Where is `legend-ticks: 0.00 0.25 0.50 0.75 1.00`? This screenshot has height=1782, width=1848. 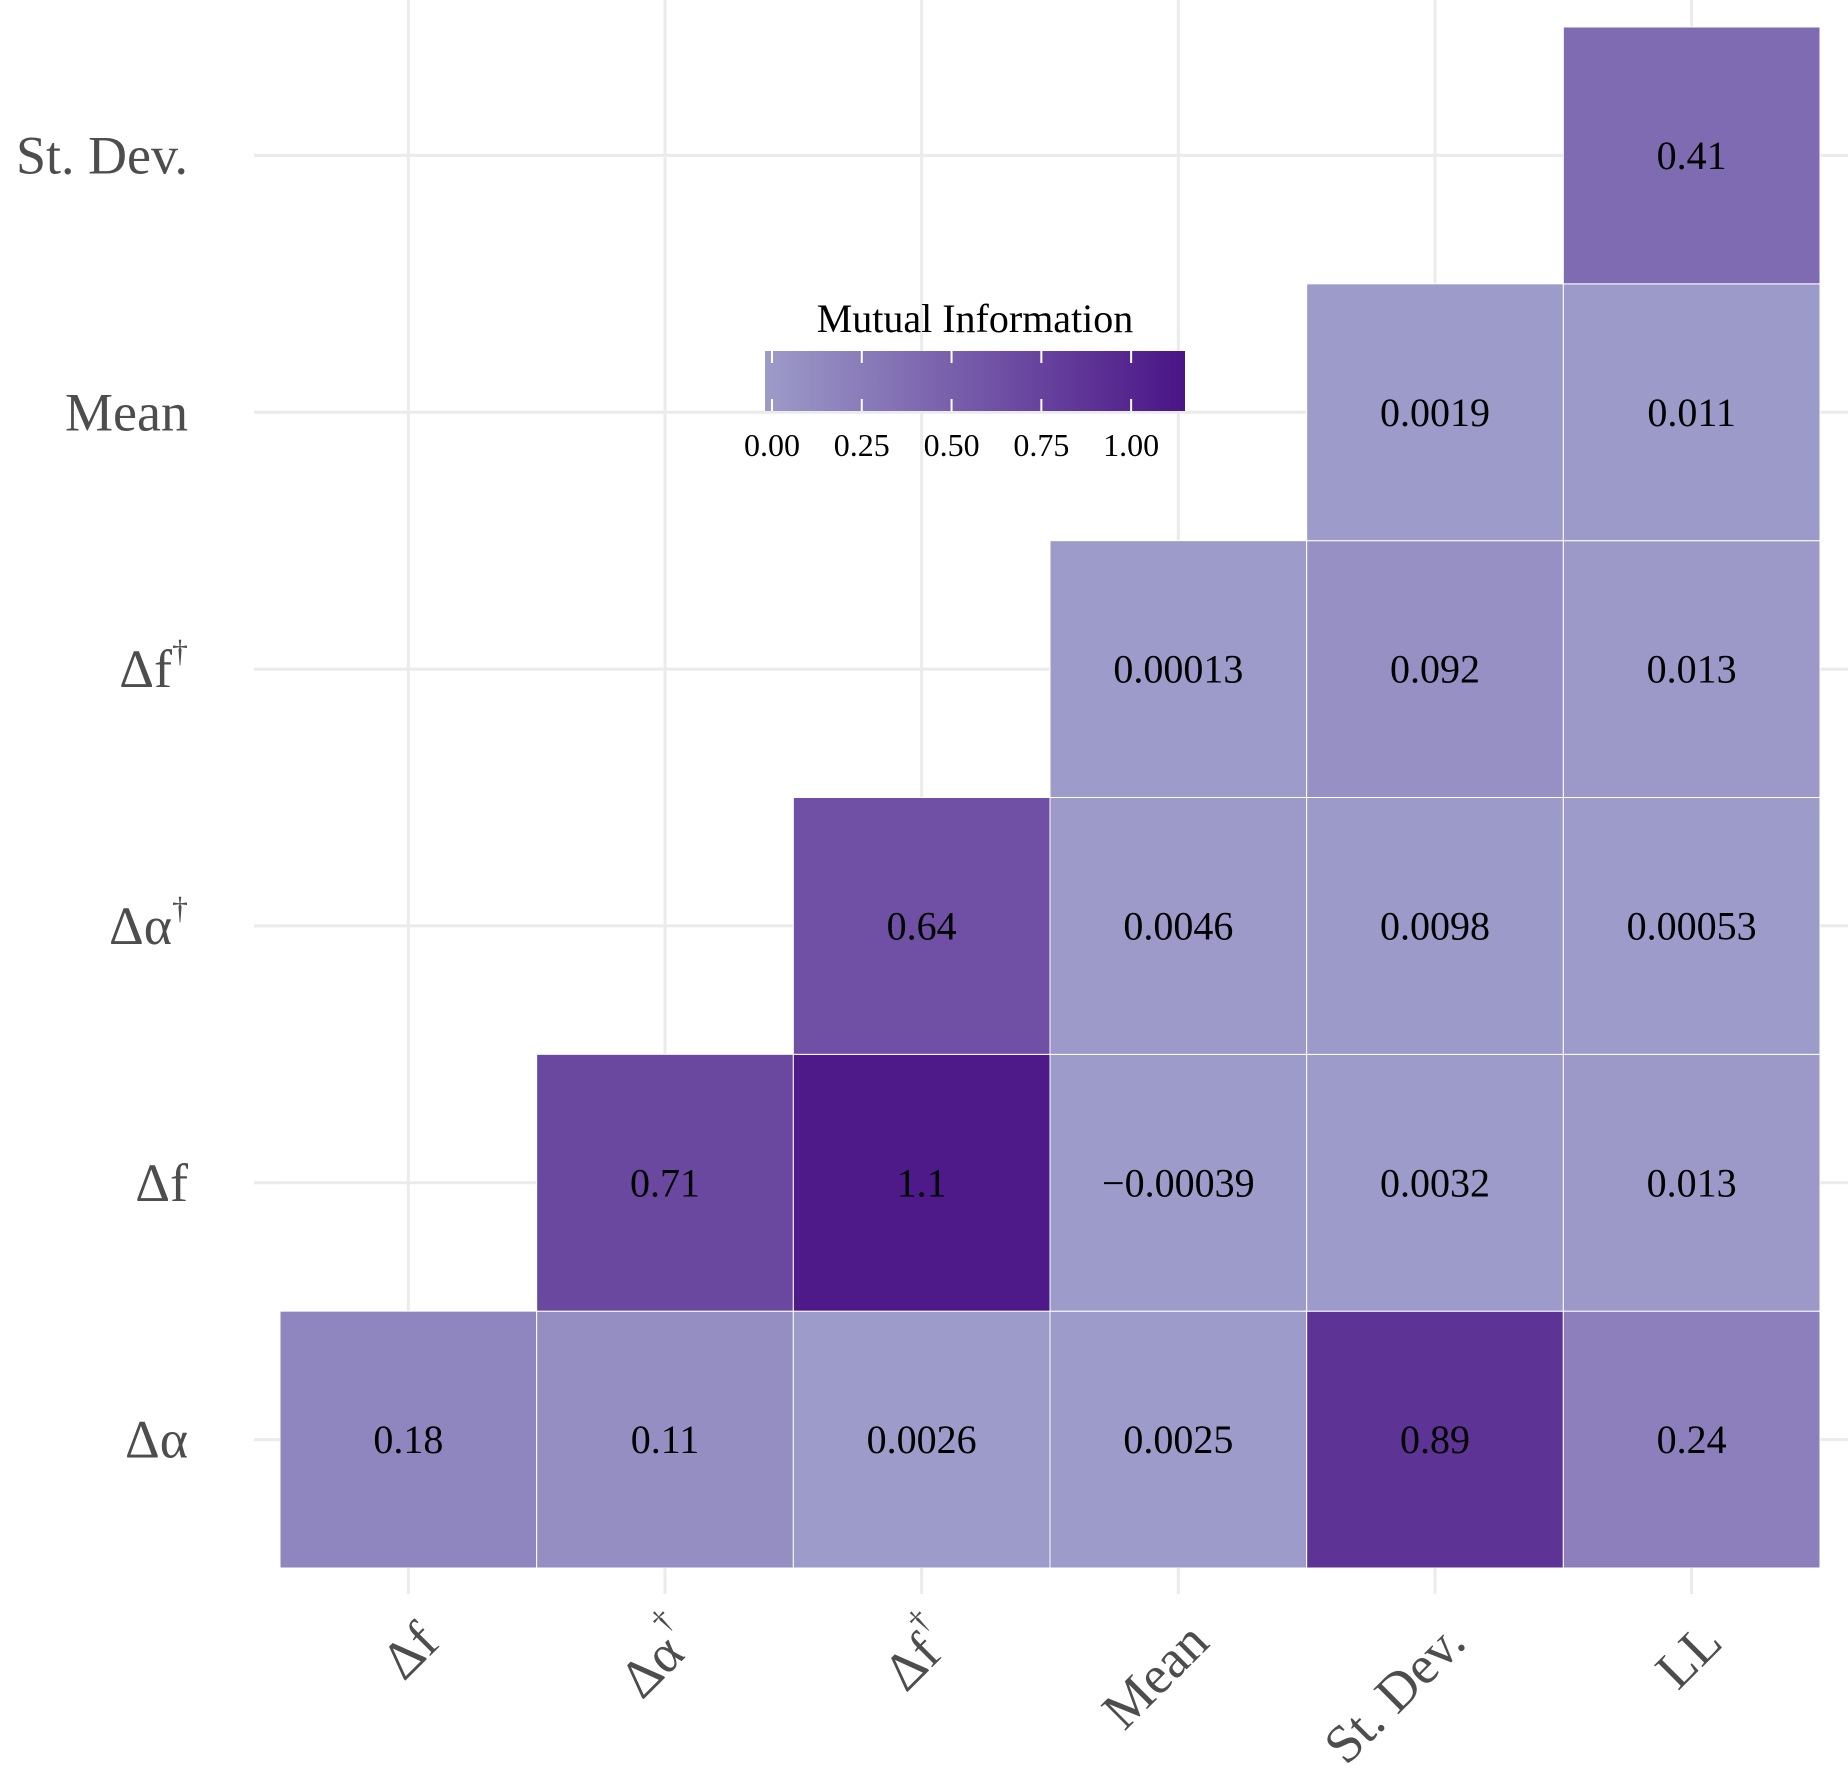
legend-ticks: 0.00 0.25 0.50 0.75 1.00 is located at coordinates (951, 407).